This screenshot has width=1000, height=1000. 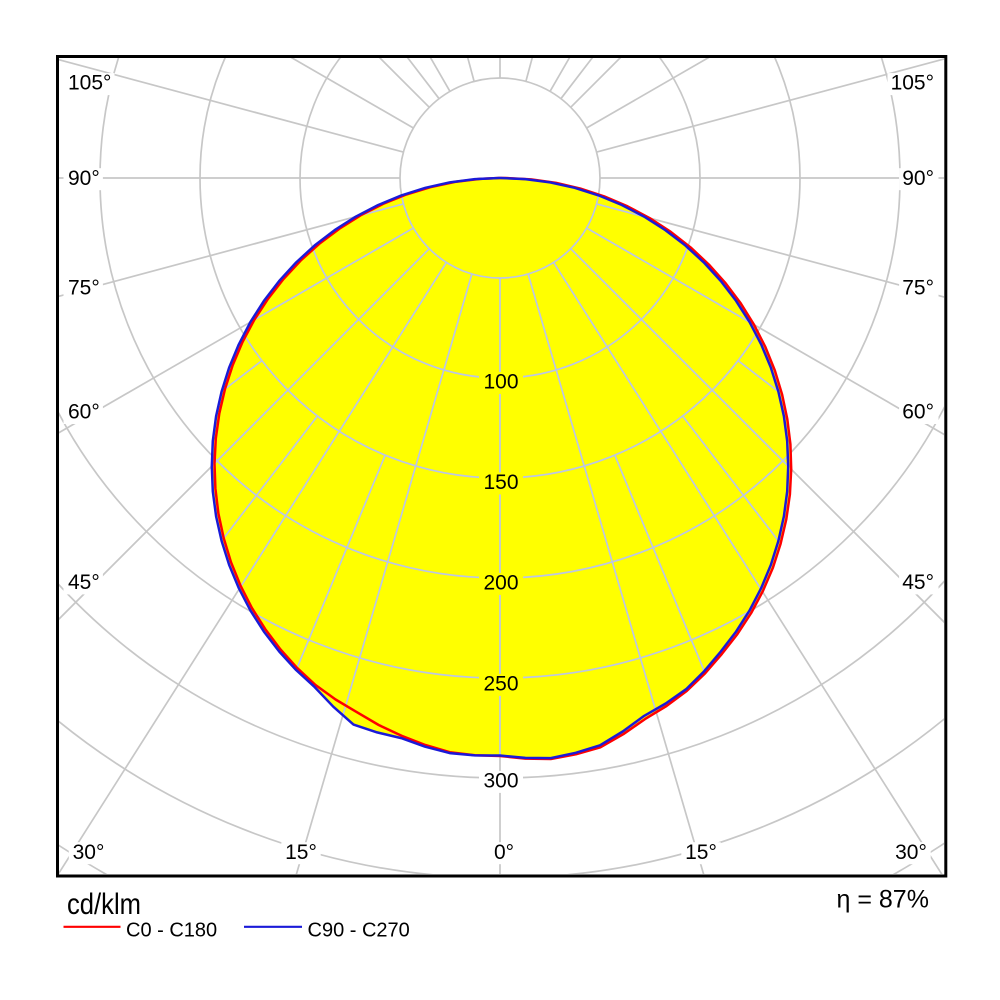 What do you see at coordinates (500, 684) in the screenshot?
I see `svg-text: 250` at bounding box center [500, 684].